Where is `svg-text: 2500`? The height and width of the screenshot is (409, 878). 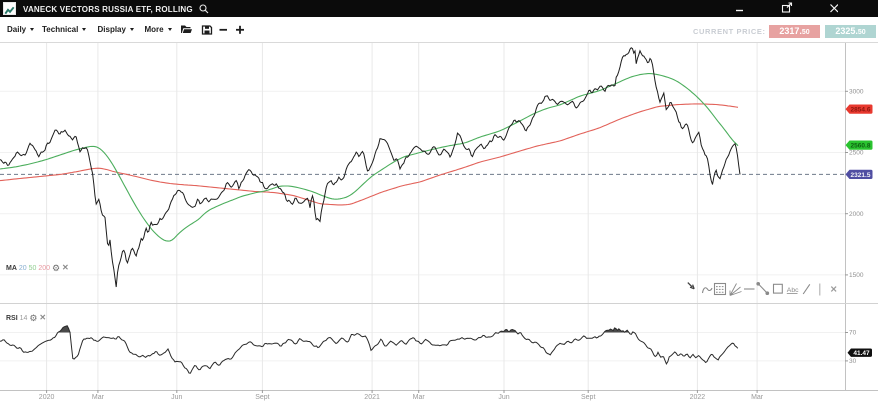
svg-text: 2500 is located at coordinates (856, 153).